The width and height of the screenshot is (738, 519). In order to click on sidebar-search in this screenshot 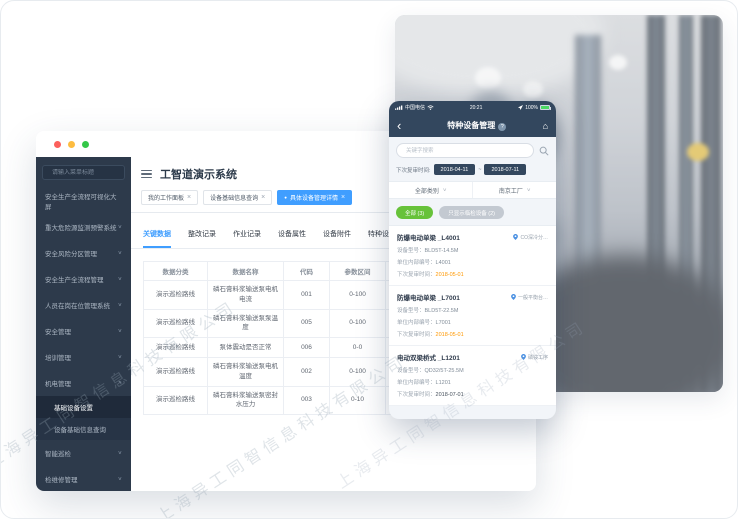, I will do `click(83, 172)`.